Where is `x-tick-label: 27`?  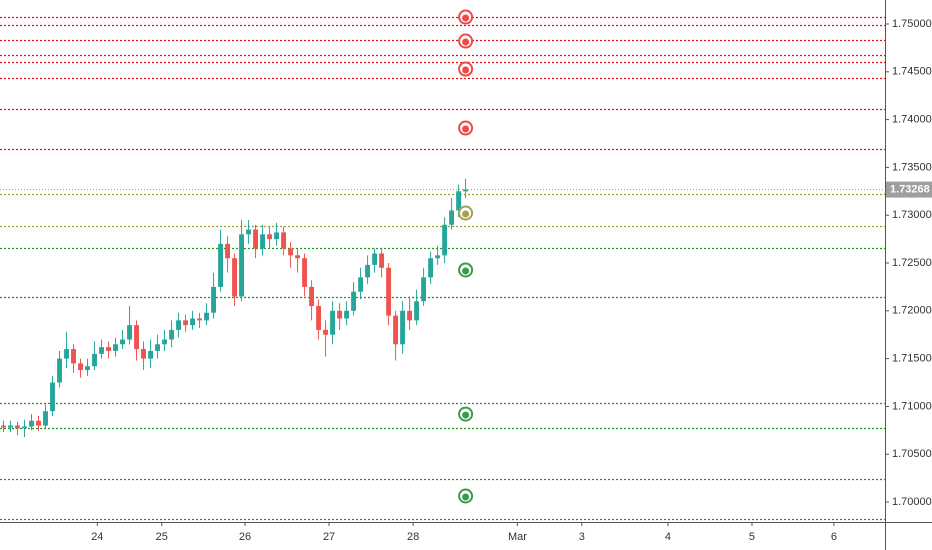 x-tick-label: 27 is located at coordinates (329, 537).